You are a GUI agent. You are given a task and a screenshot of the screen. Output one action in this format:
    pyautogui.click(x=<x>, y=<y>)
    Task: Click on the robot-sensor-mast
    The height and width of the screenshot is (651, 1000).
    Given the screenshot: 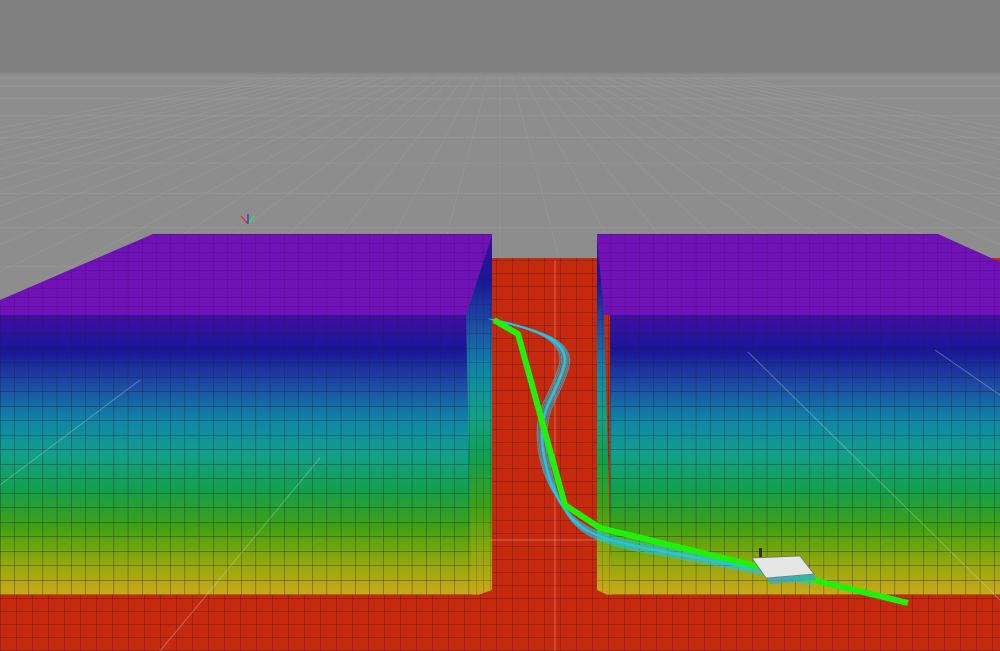 What is the action you would take?
    pyautogui.click(x=760, y=552)
    